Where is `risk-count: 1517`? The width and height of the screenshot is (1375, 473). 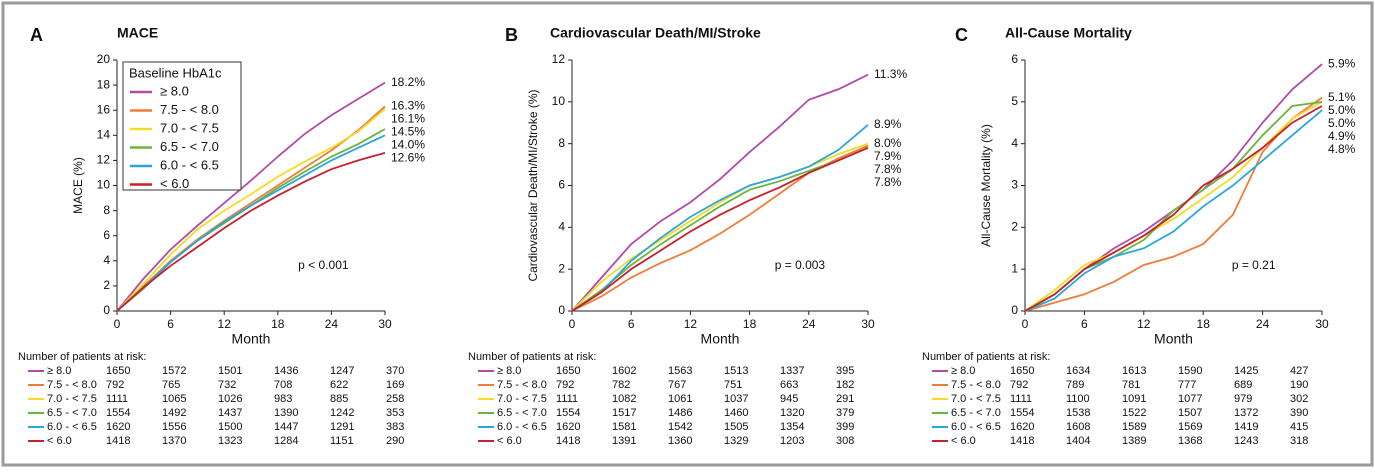
risk-count: 1517 is located at coordinates (624, 413).